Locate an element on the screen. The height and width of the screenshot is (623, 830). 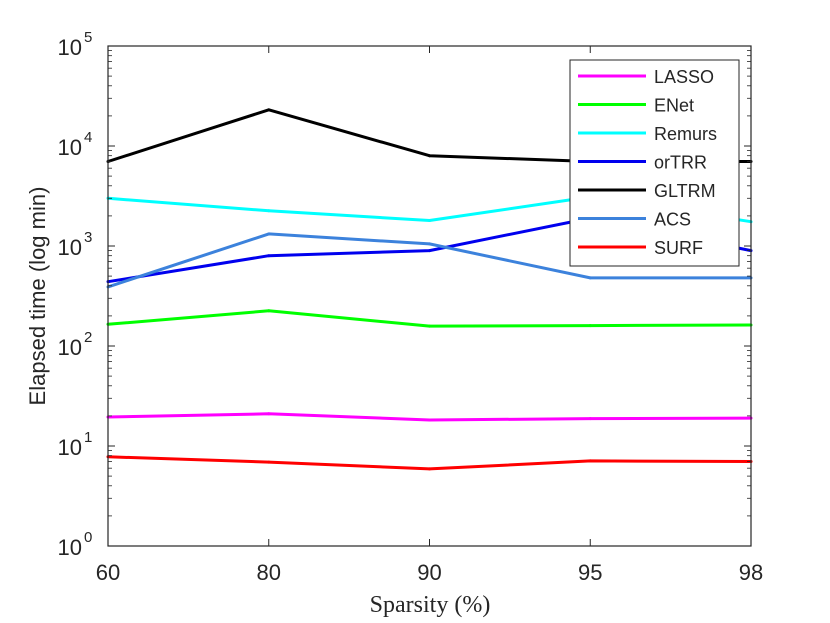
legend-label: LASSO is located at coordinates (684, 77).